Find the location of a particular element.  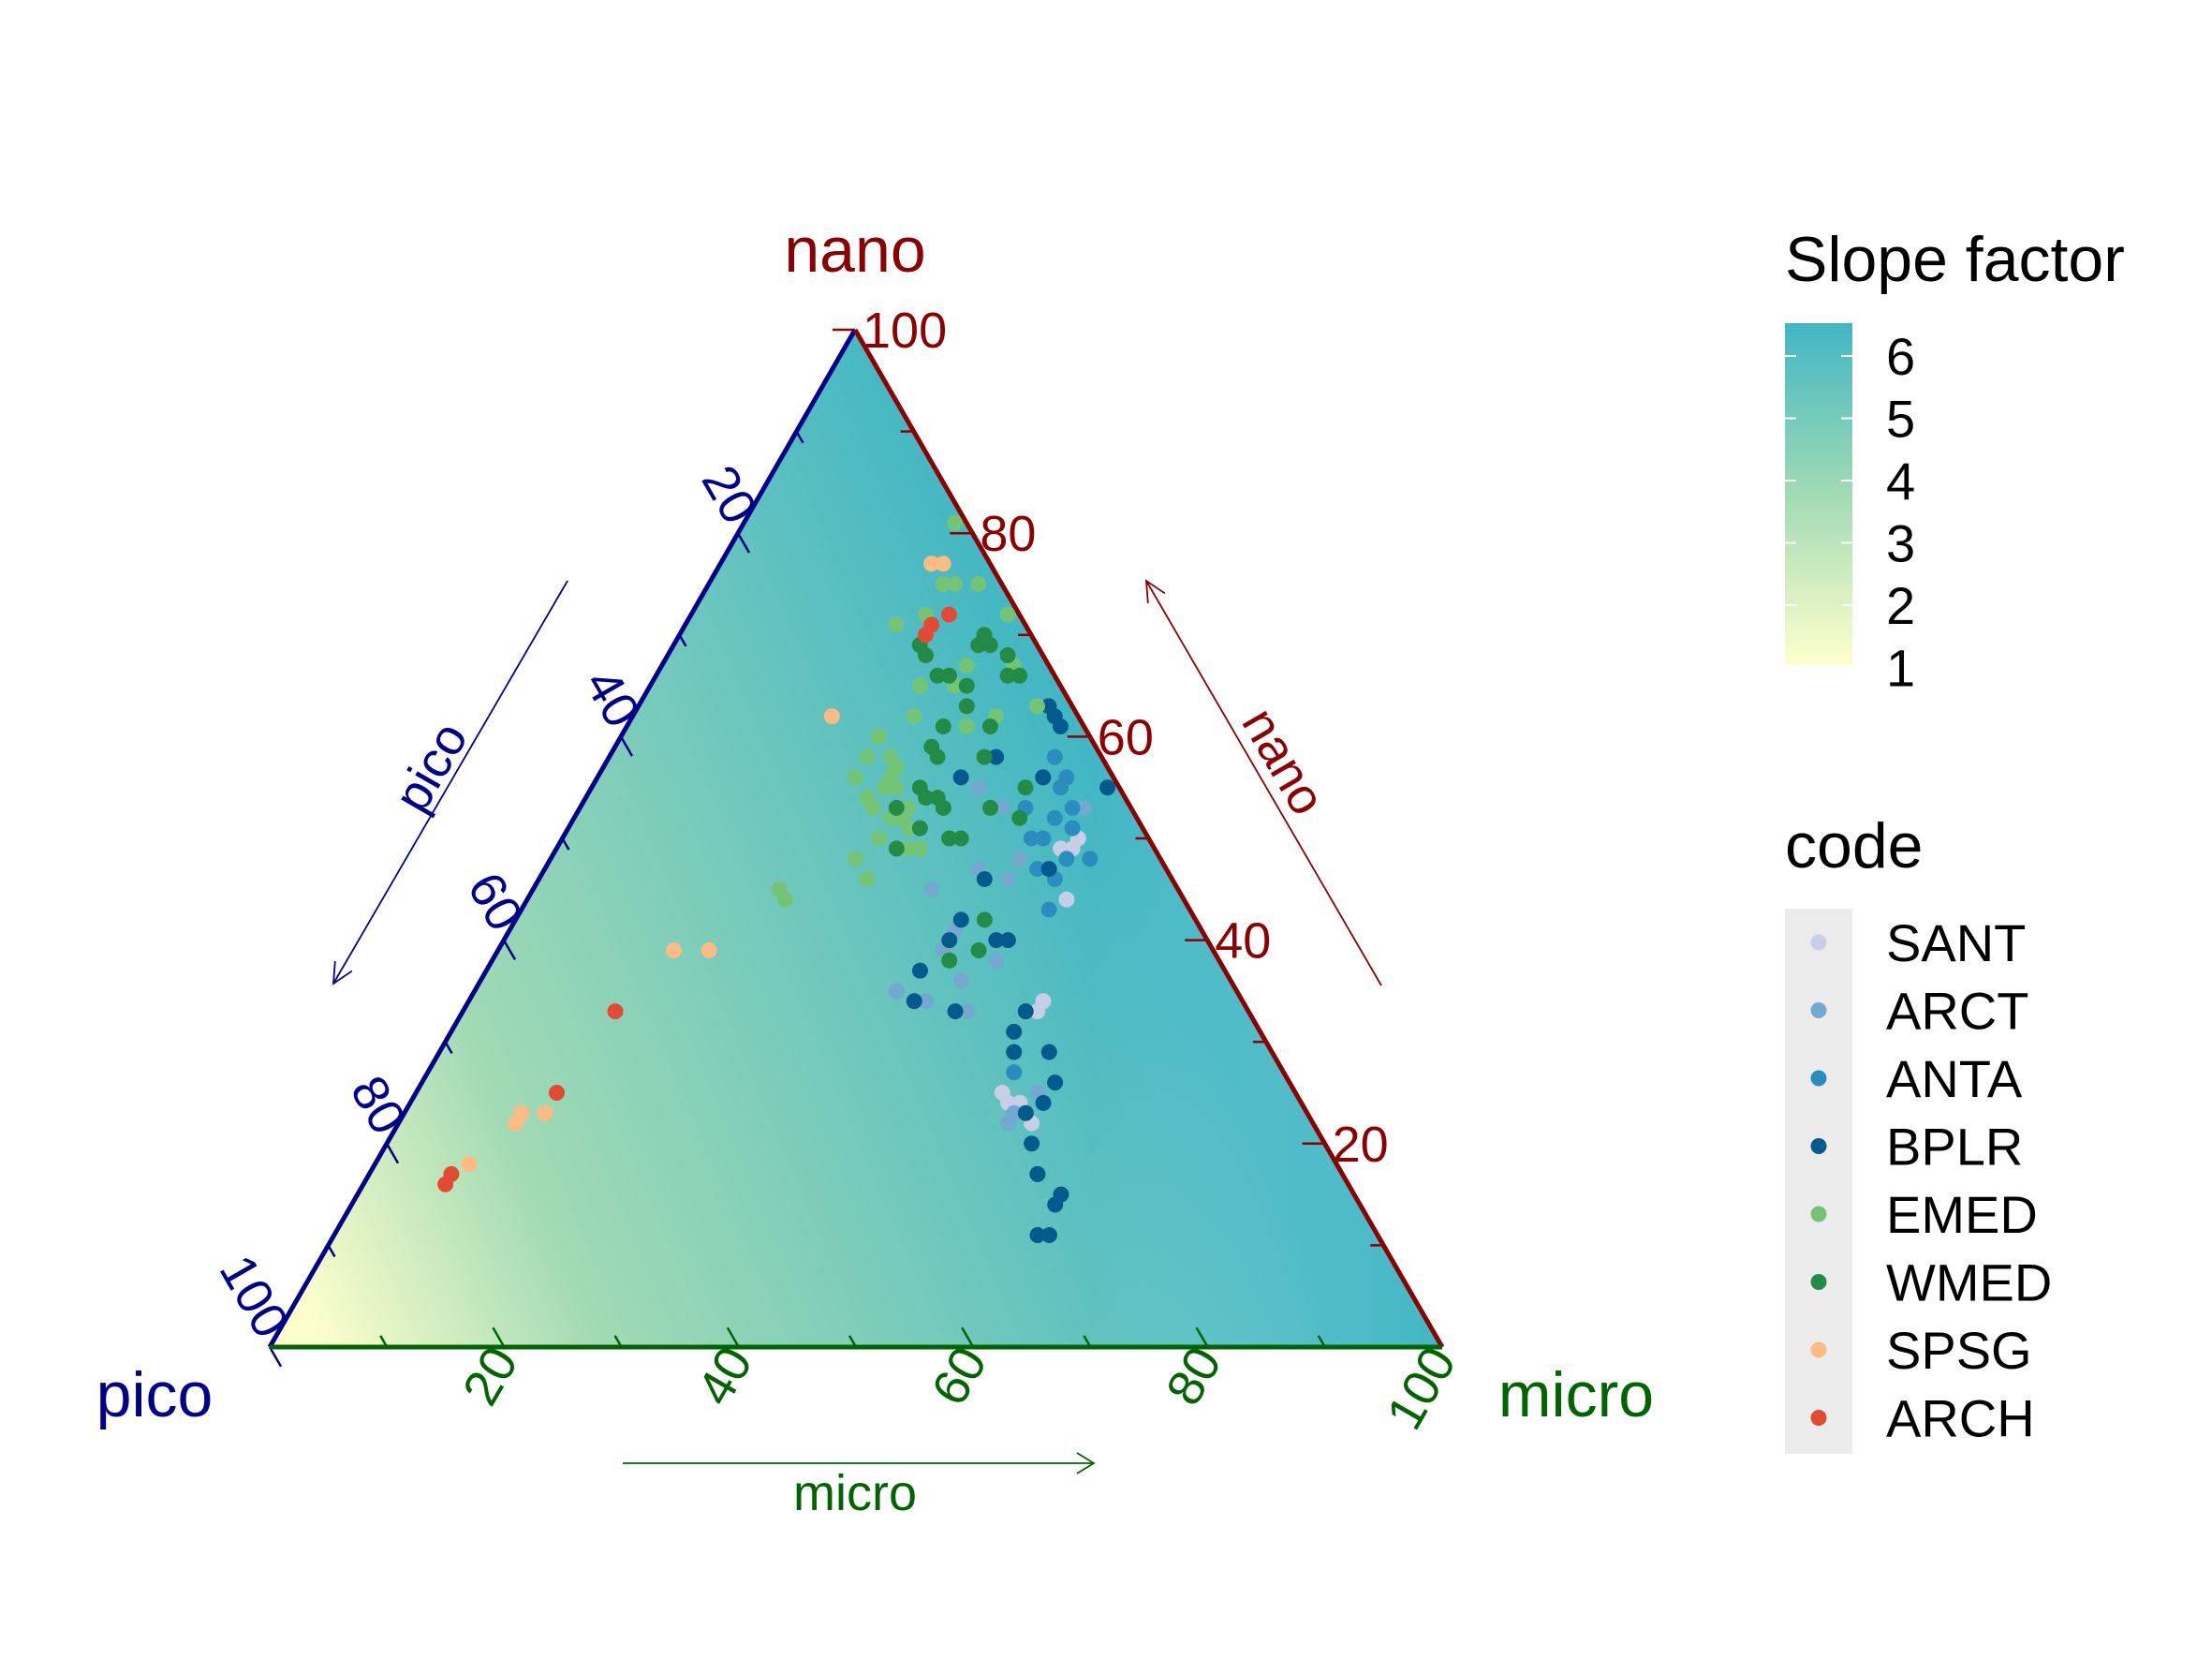

legend-item-anta: ANTA is located at coordinates (1917, 1079).